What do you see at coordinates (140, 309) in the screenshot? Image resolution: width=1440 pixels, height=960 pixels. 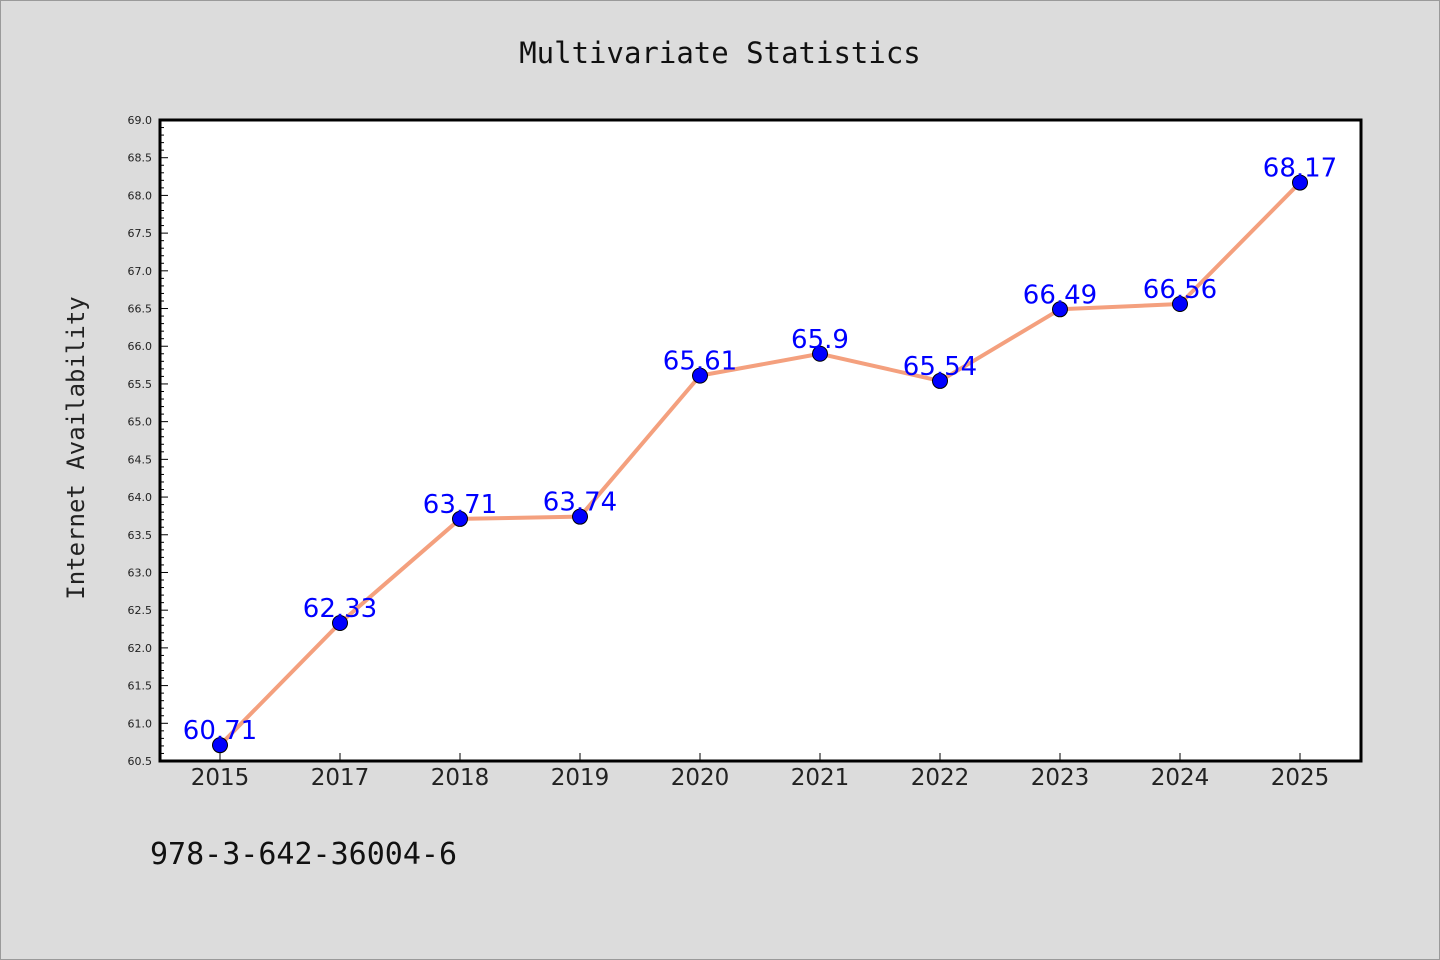 I see `y-tick-label: 66.5` at bounding box center [140, 309].